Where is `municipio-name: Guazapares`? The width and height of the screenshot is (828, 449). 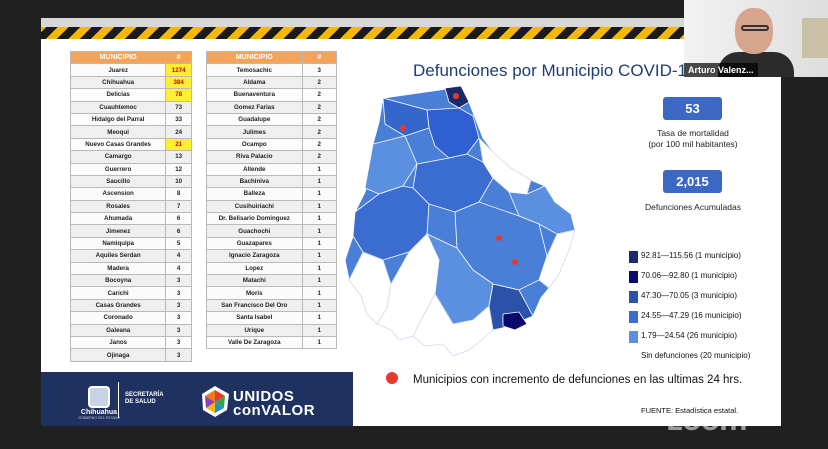
municipio-name: Guazapares is located at coordinates (254, 243).